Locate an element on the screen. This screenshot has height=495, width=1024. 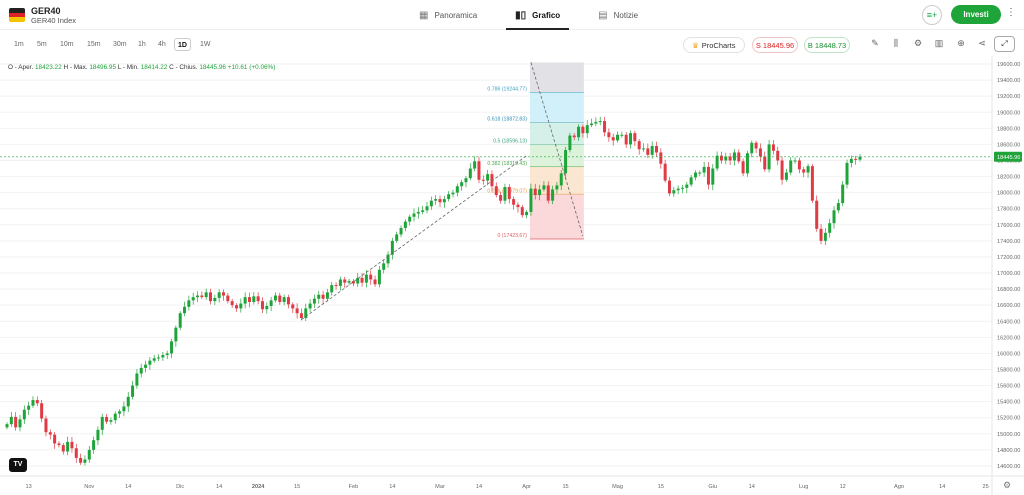
y-tick-label: 15200.00 is located at coordinates (1008, 419).